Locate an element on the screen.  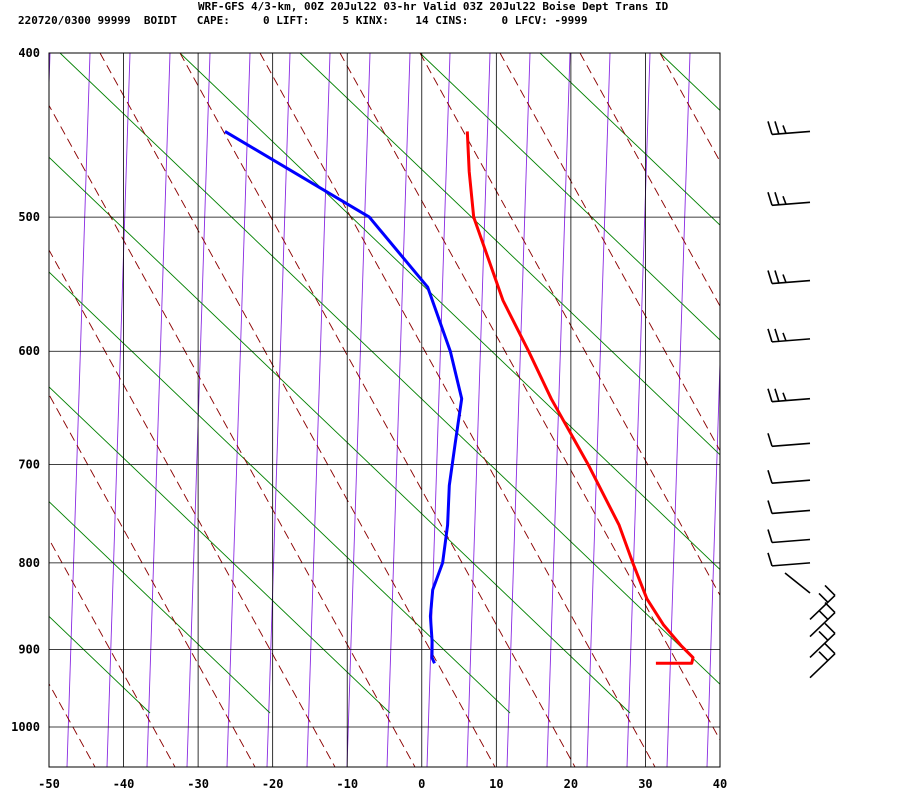
x-tick-label: 30 is located at coordinates (645, 784).